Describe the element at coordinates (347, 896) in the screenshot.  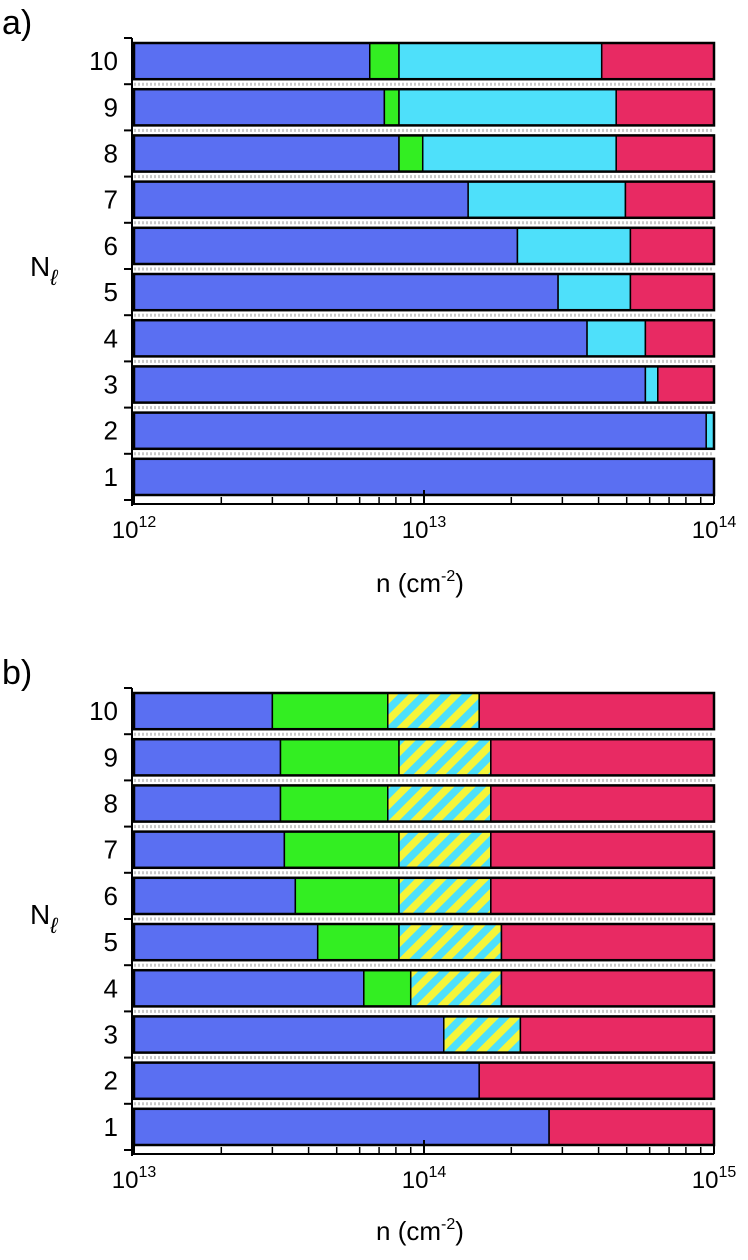
I see `bar-segment-row-6-green` at that location.